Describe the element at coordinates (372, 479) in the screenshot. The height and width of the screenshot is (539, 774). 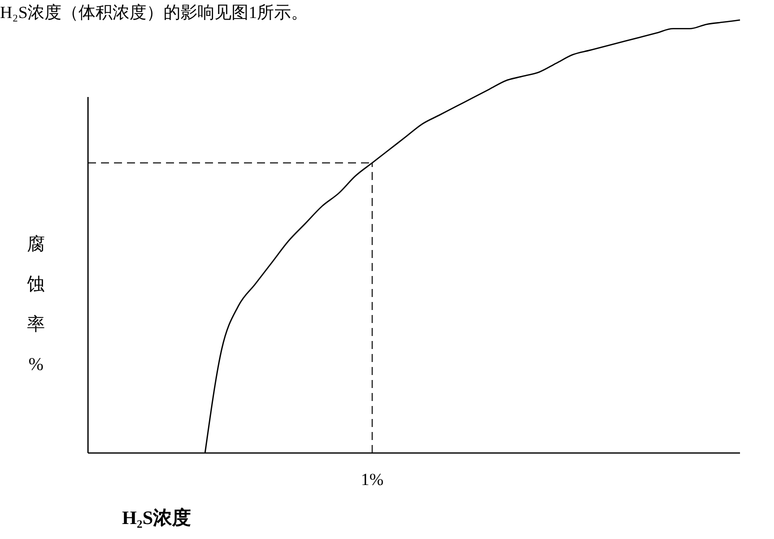
I see `text: 1%` at that location.